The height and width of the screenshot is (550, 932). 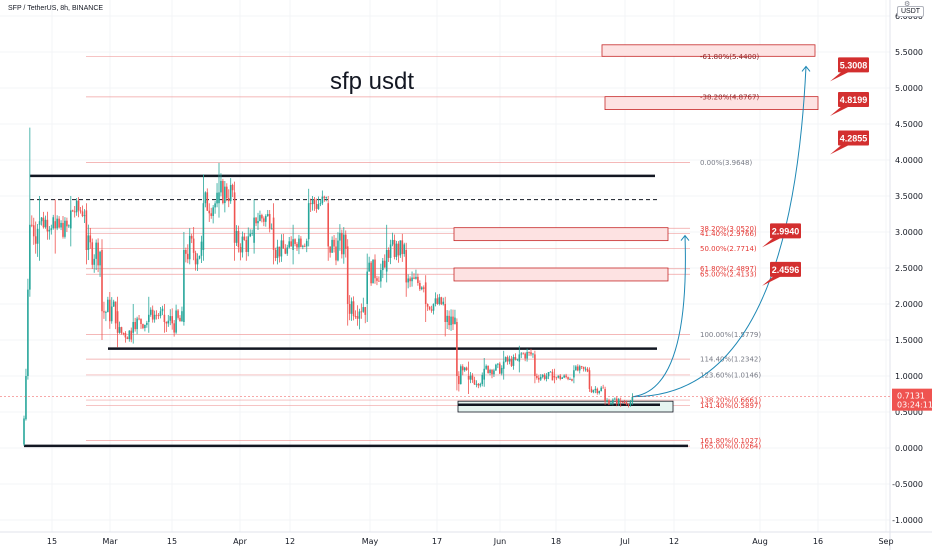 I want to click on x-tick-label: Aug, so click(x=760, y=541).